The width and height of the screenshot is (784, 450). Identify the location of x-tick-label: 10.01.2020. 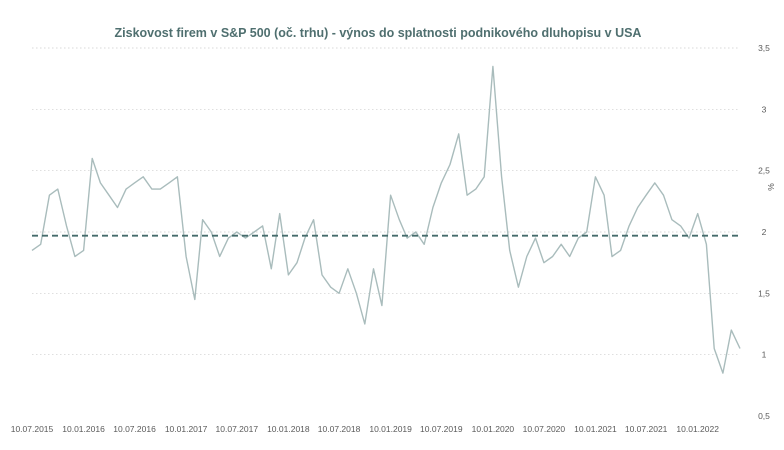
(493, 429).